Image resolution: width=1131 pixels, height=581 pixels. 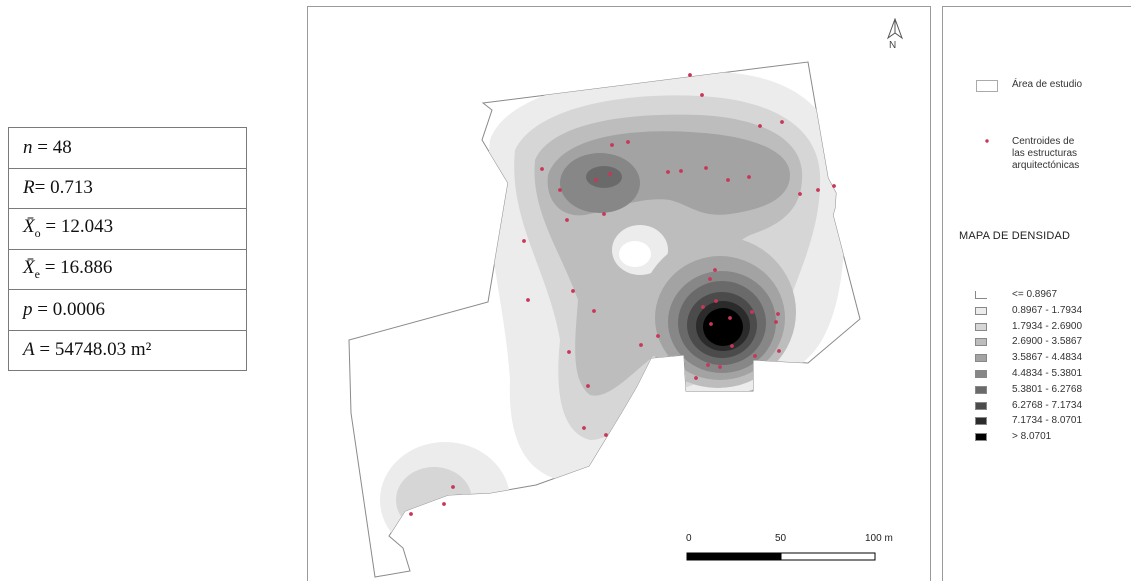 I want to click on density-class-label: 5.3801 - 6.2768, so click(x=1047, y=389).